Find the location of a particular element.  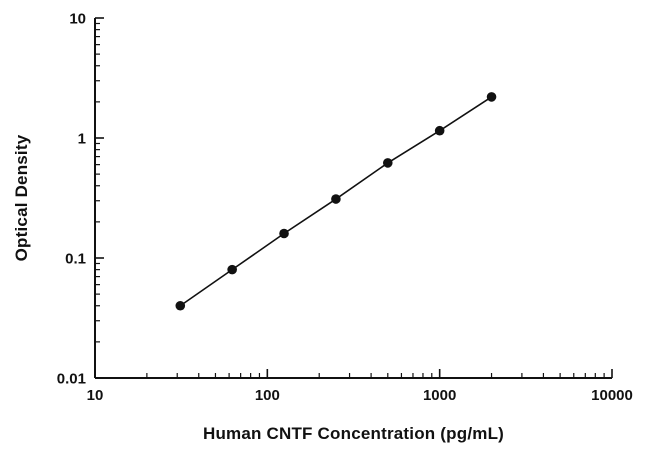

y-tick-label: 0.1 is located at coordinates (75, 259).